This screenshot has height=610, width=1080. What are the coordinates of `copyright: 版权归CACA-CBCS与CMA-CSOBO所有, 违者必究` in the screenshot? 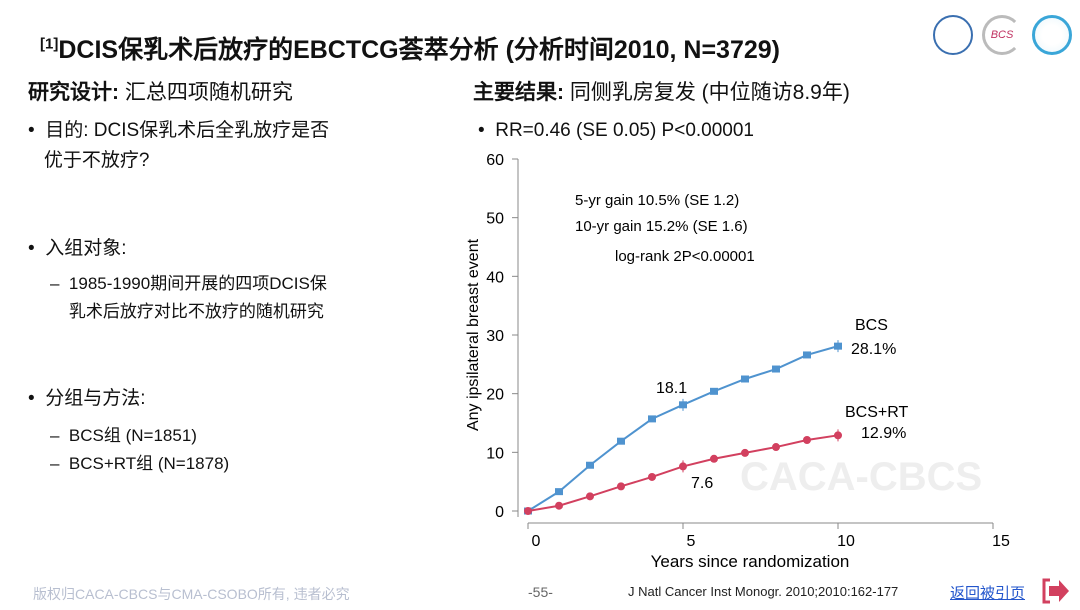 It's located at (191, 594).